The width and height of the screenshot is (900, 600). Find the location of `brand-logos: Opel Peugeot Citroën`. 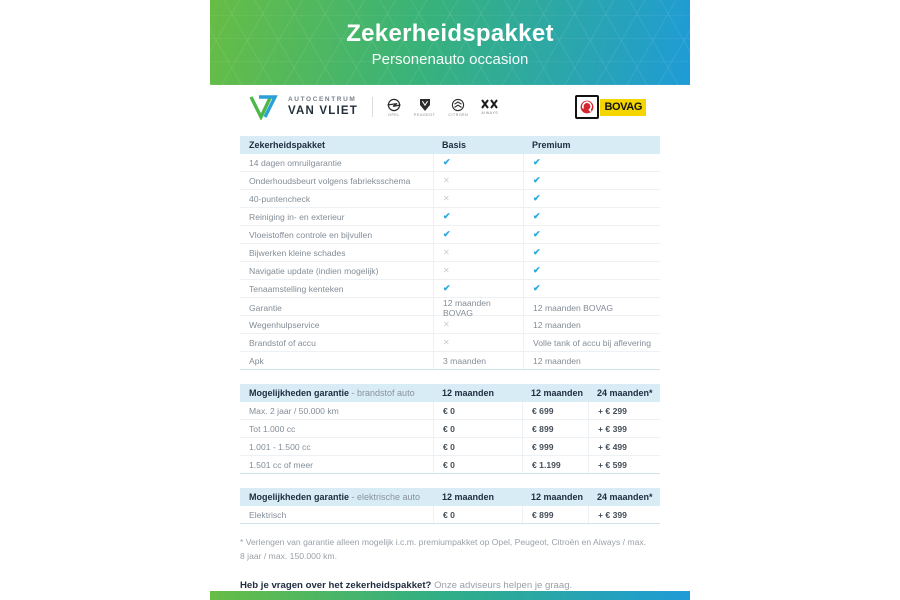

brand-logos: Opel Peugeot Citroën is located at coordinates (443, 107).